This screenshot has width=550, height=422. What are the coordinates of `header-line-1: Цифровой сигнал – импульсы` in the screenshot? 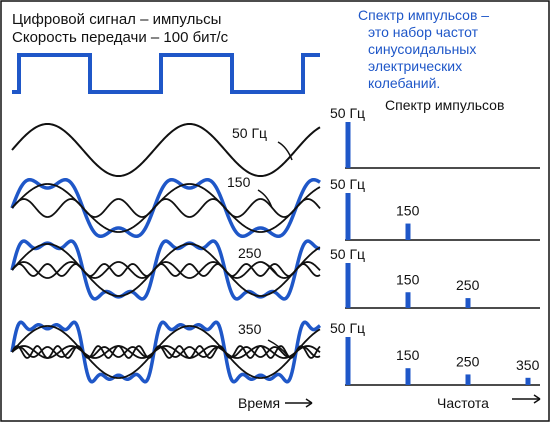 It's located at (116, 19).